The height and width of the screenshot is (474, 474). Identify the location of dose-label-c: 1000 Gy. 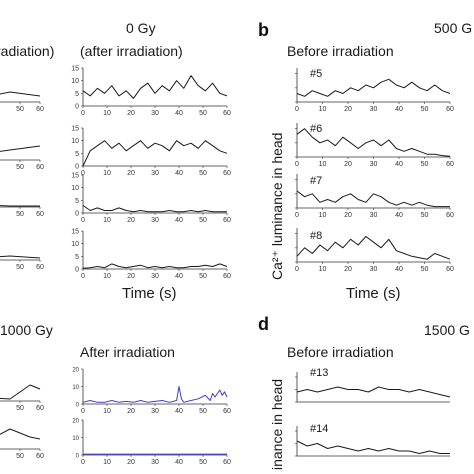
(26, 330).